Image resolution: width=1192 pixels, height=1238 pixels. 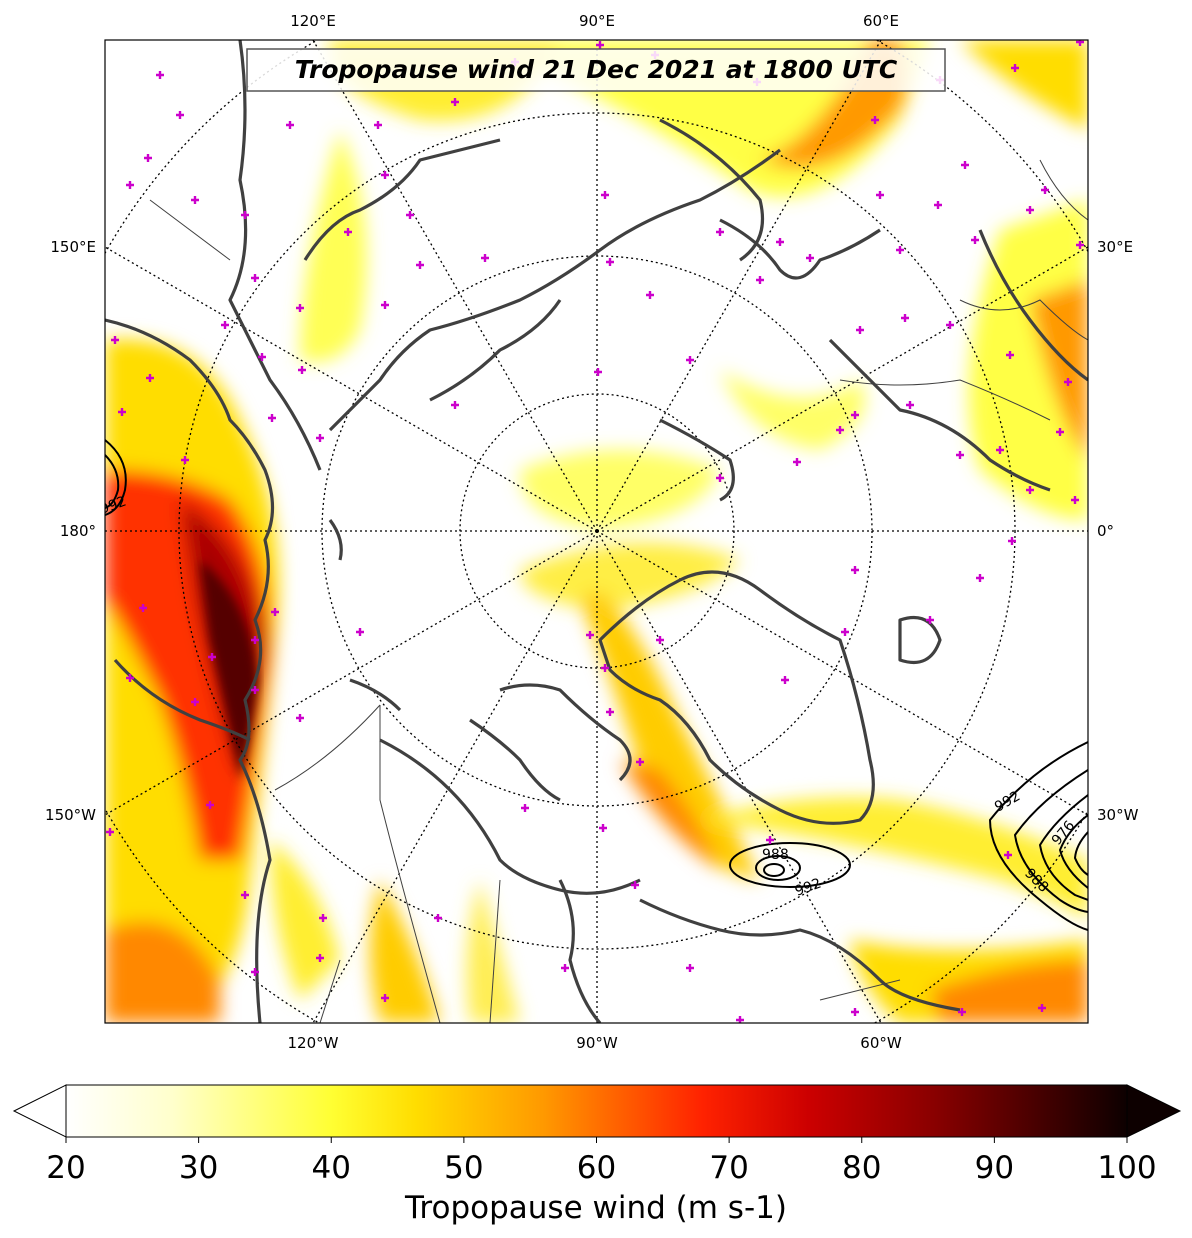 What do you see at coordinates (198, 1168) in the screenshot?
I see `colorbar-tick-label: 30` at bounding box center [198, 1168].